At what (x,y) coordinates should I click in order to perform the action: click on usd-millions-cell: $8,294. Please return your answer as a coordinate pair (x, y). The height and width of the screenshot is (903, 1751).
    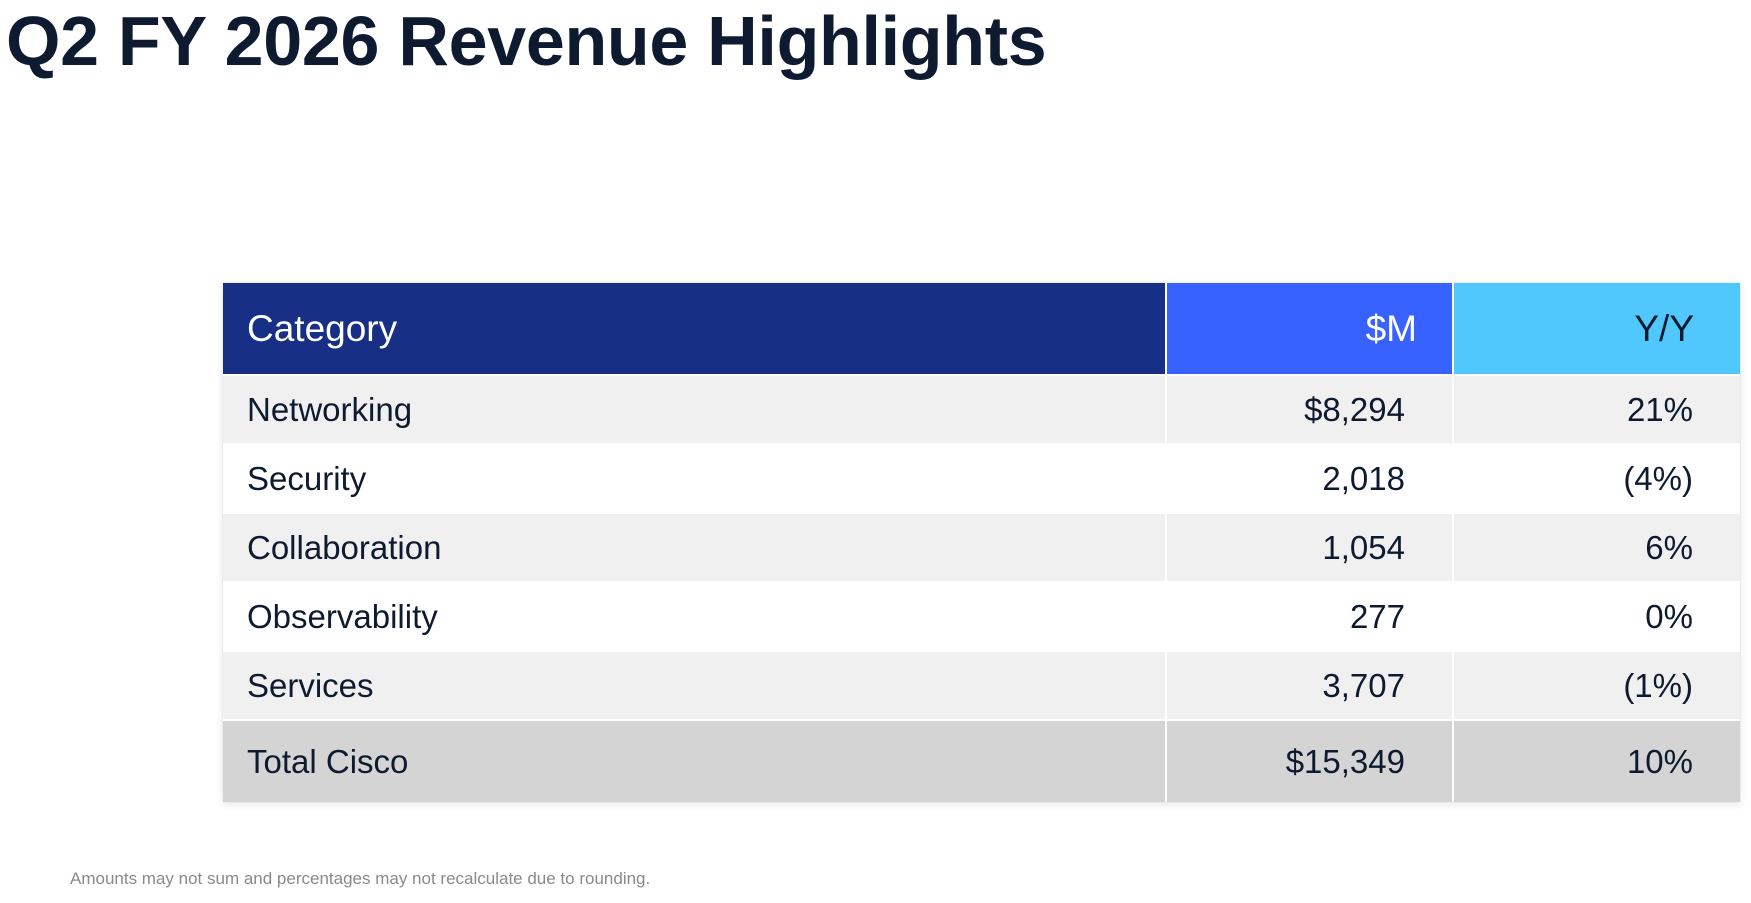
    Looking at the image, I should click on (1309, 410).